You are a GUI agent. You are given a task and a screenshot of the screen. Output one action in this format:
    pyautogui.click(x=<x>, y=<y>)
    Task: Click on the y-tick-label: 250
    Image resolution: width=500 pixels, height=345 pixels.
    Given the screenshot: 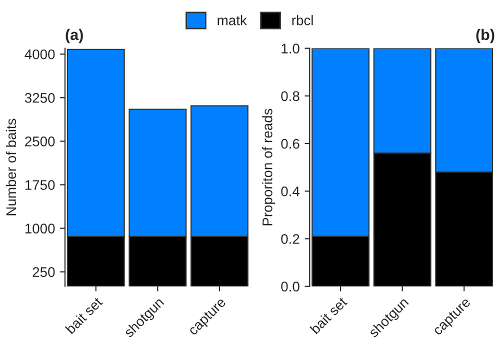 What is the action you would take?
    pyautogui.click(x=43, y=272)
    